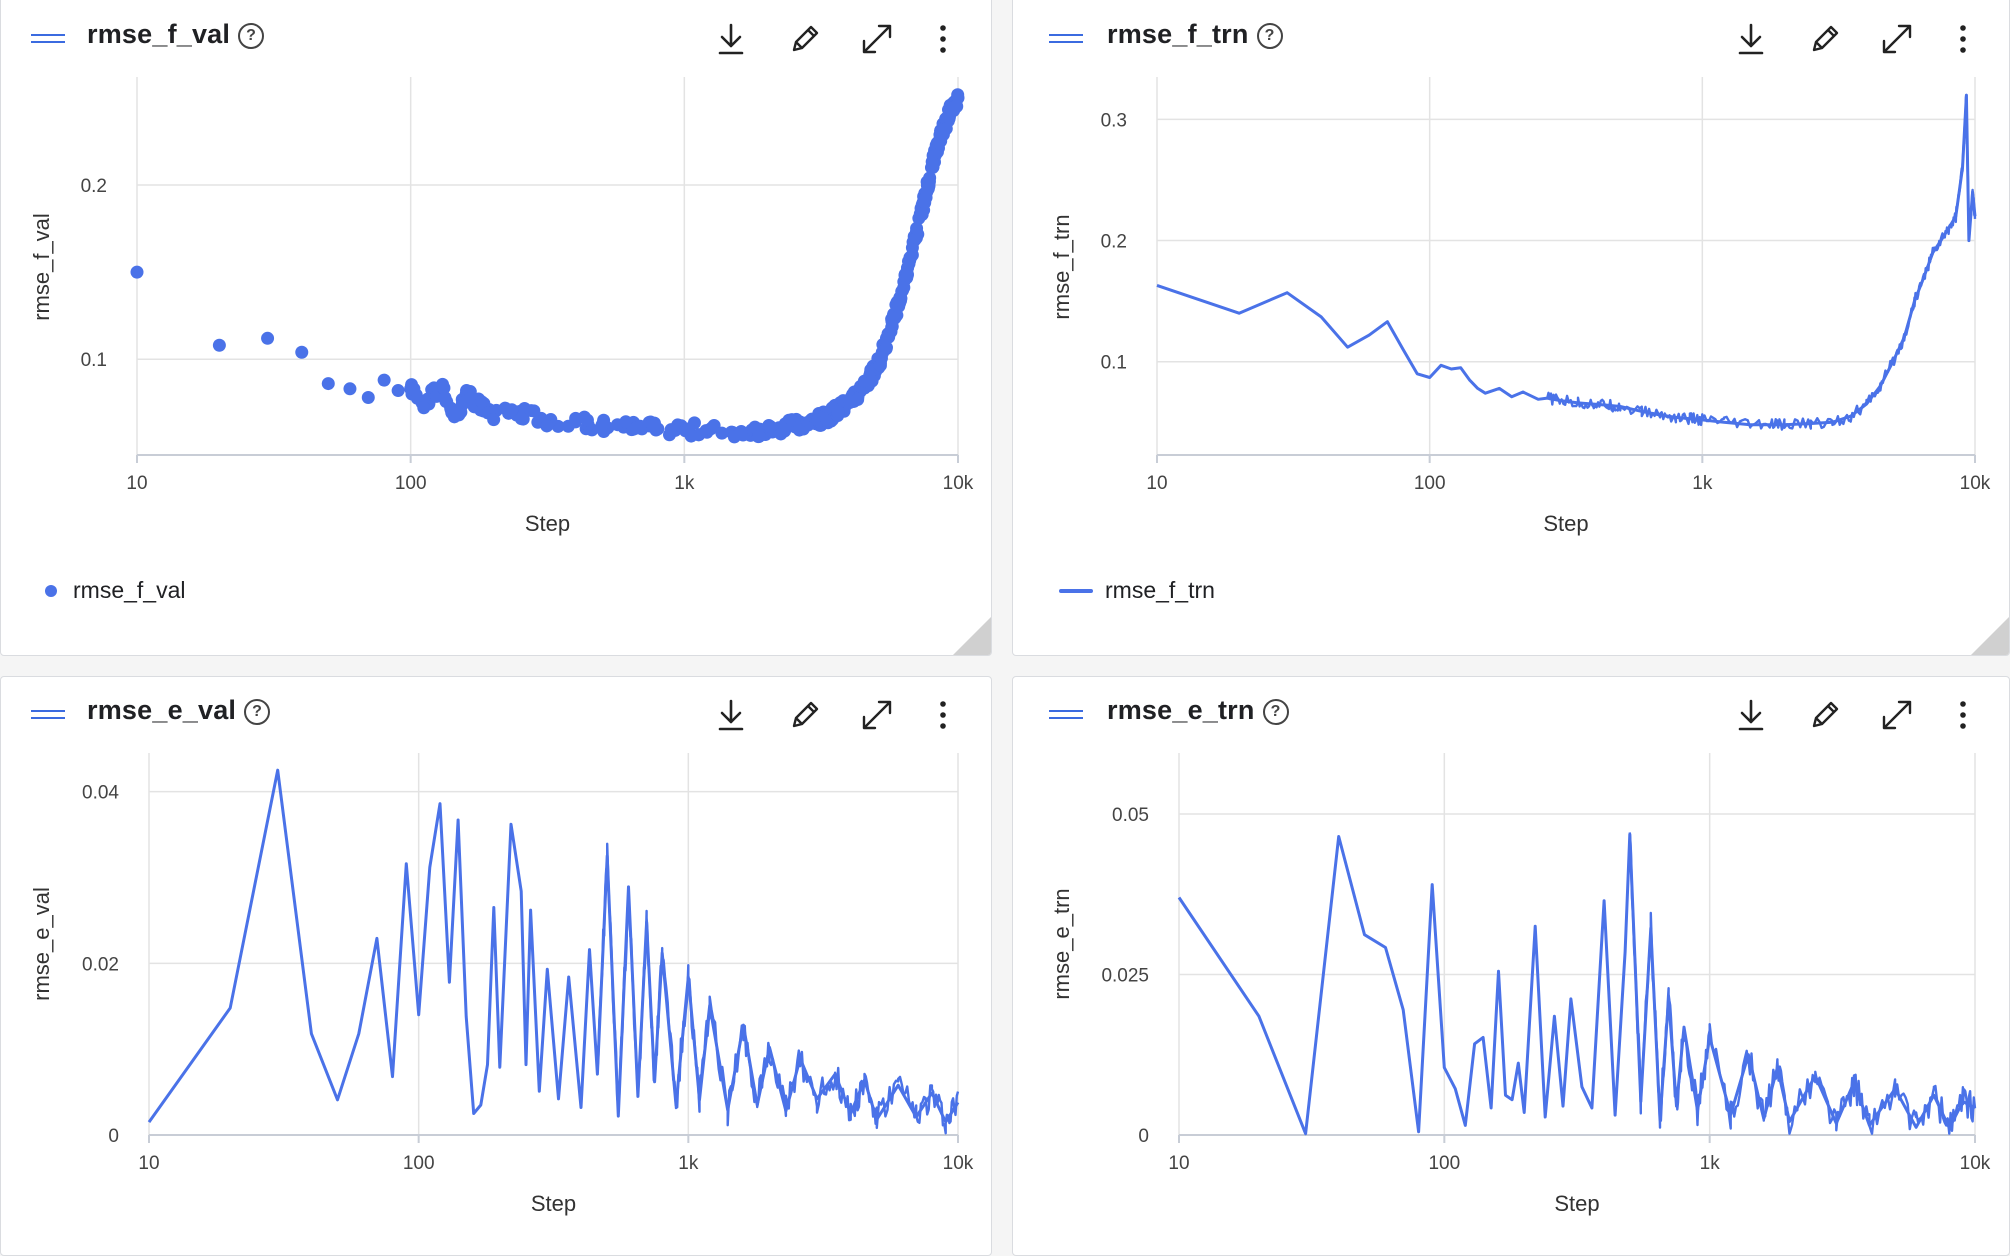 The width and height of the screenshot is (2010, 1256). Describe the element at coordinates (1178, 34) in the screenshot. I see `card-title-text: rmse_f_trn` at that location.